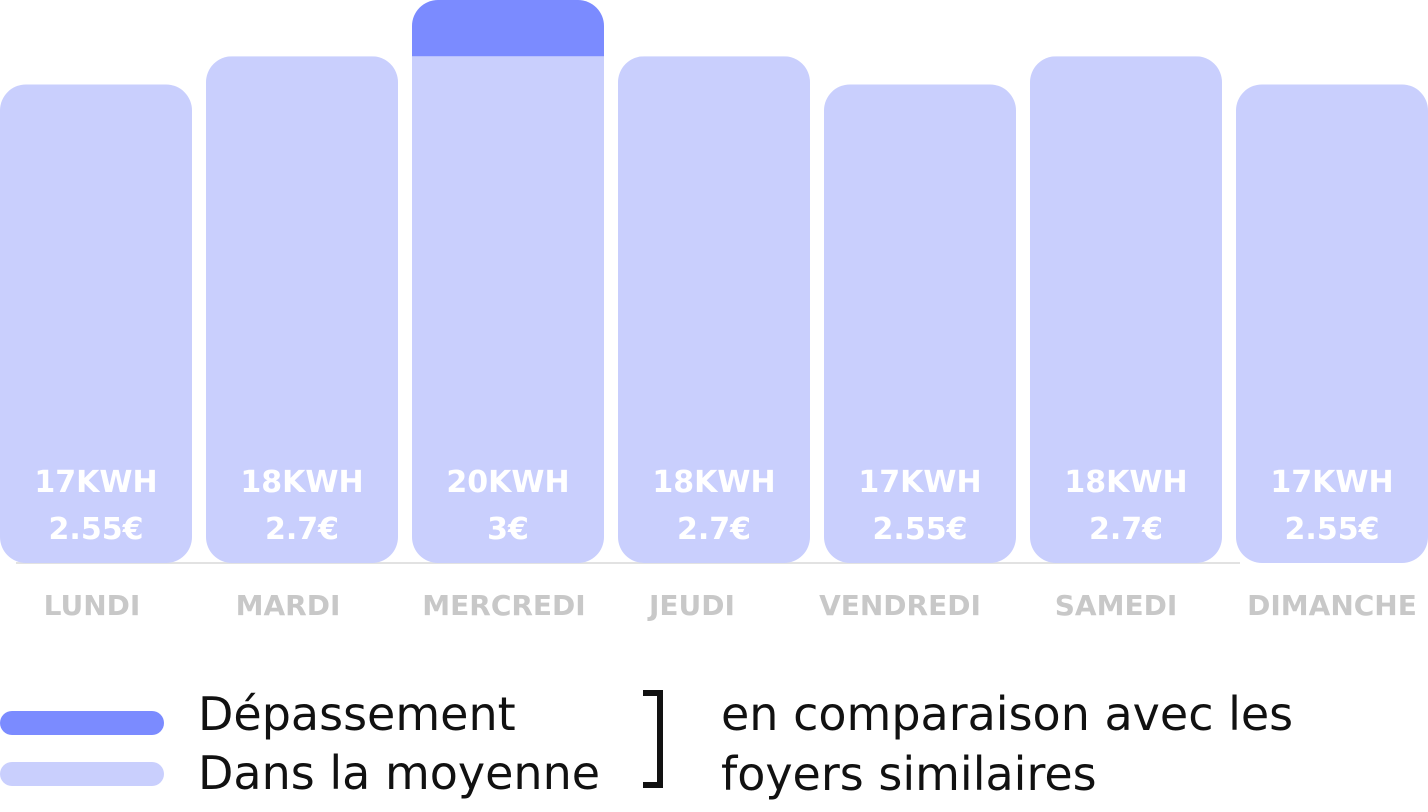 This screenshot has height=812, width=1428. Describe the element at coordinates (92, 605) in the screenshot. I see `x-tick-label: LUNDI` at that location.